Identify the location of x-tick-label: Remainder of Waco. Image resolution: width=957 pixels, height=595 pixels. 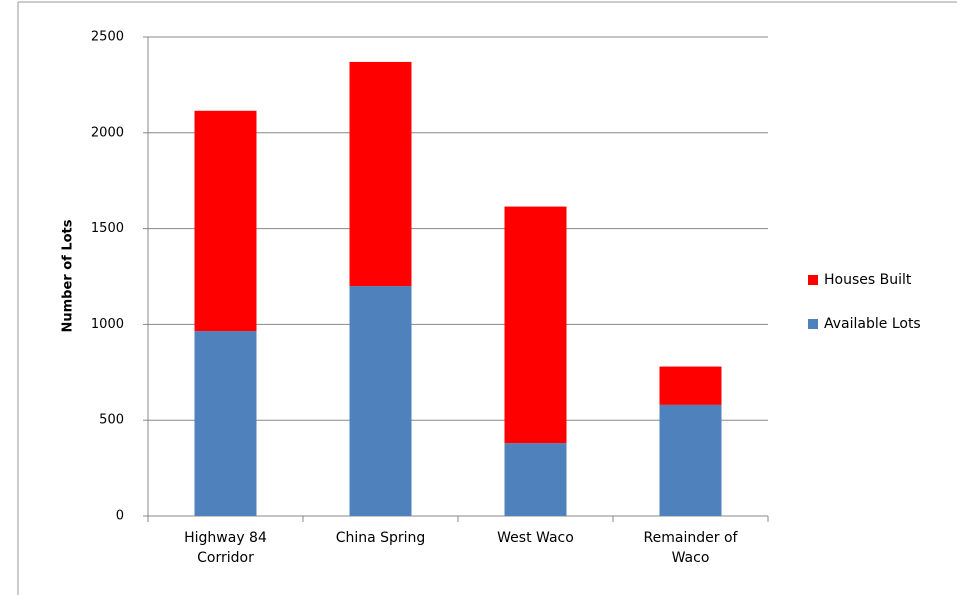
(690, 548).